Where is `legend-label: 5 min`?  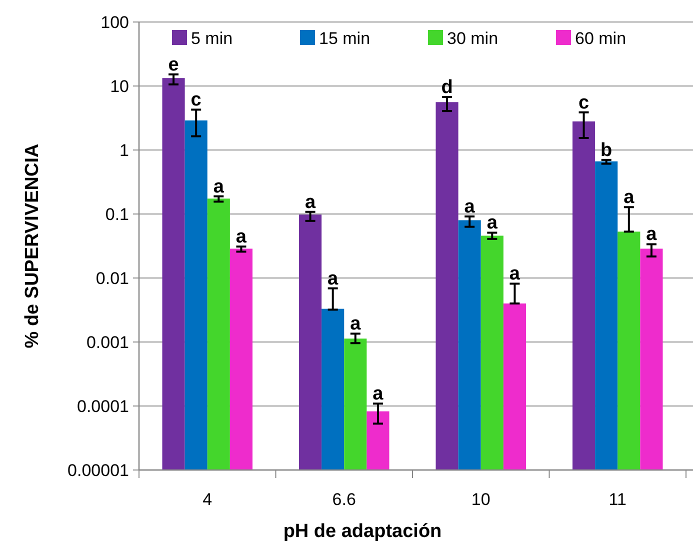
legend-label: 5 min is located at coordinates (212, 38).